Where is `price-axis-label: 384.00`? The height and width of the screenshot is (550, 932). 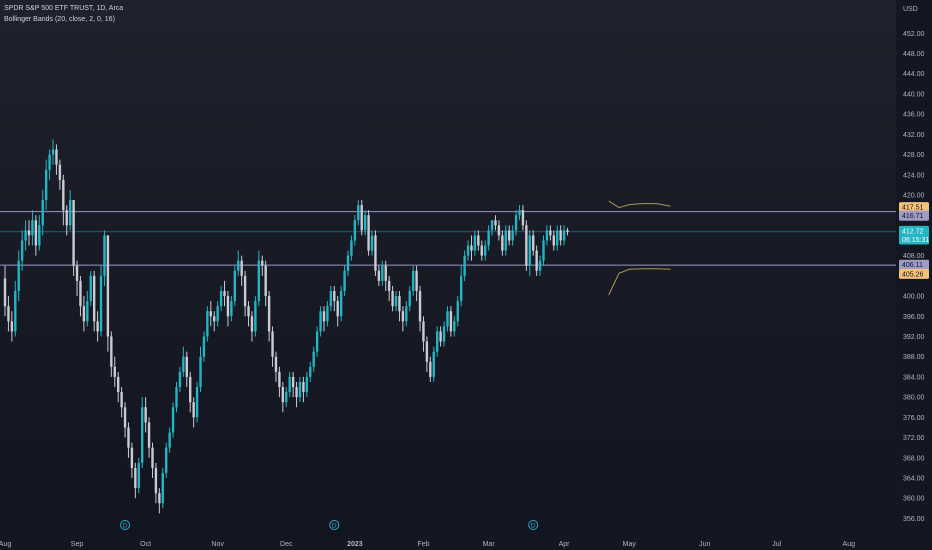 price-axis-label: 384.00 is located at coordinates (914, 377).